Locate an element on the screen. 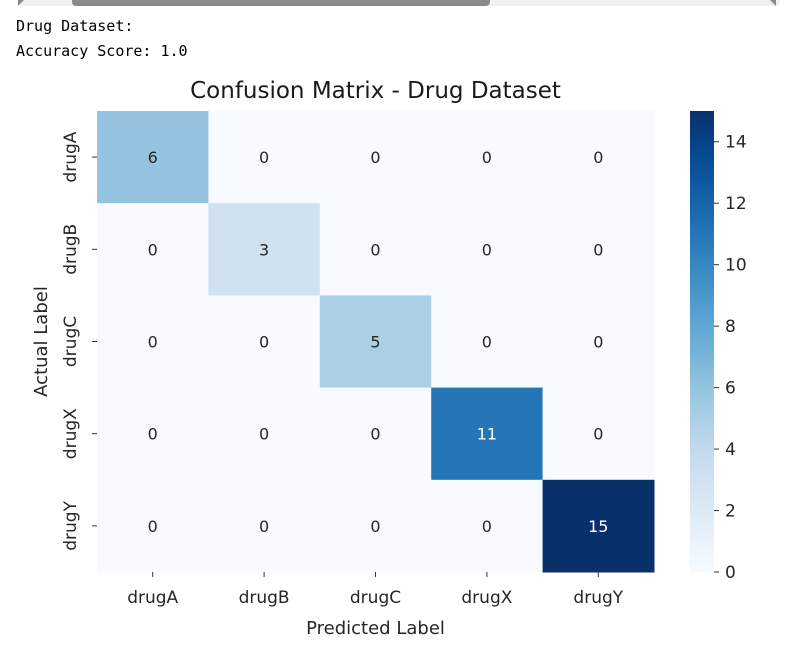  y-tick-label: drugX is located at coordinates (71, 433).